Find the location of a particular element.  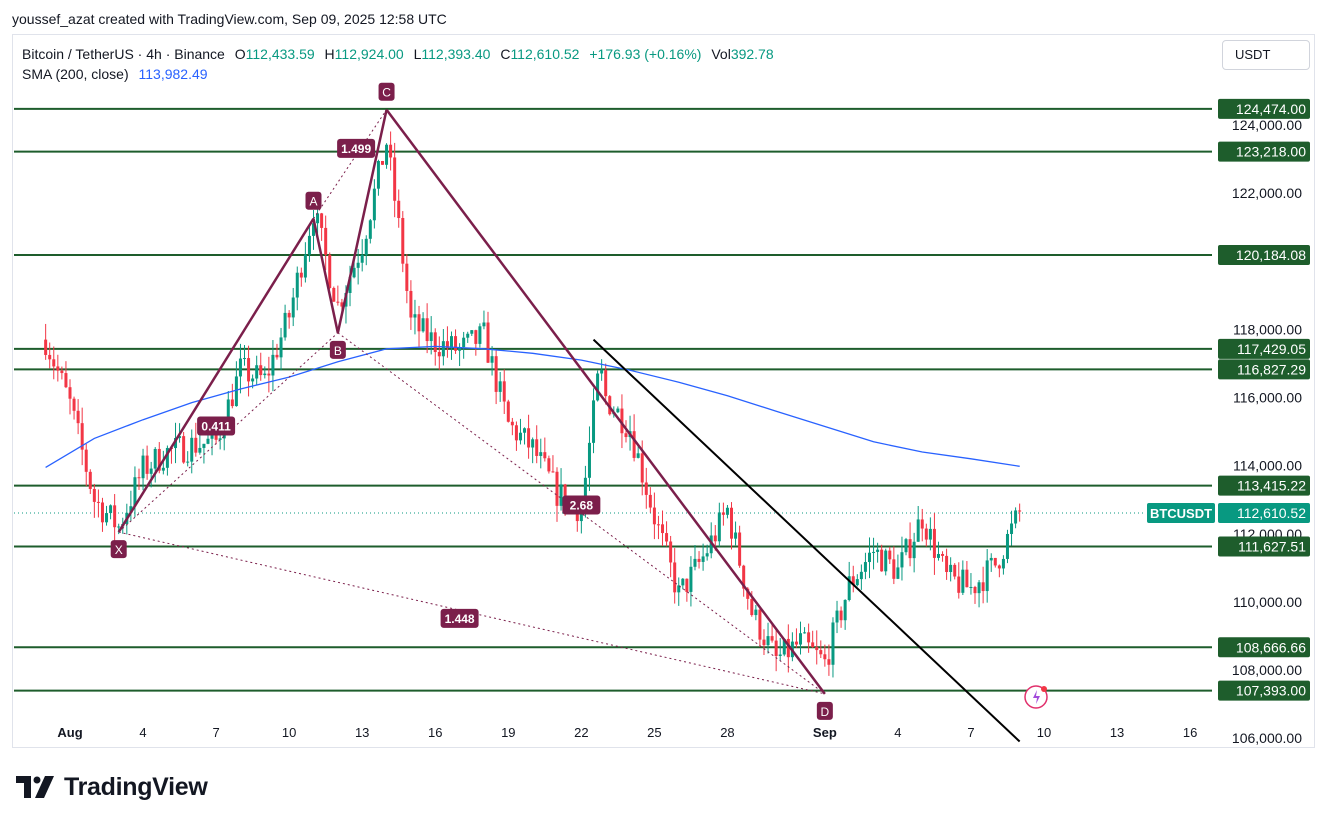

alert-icon is located at coordinates (1036, 697).